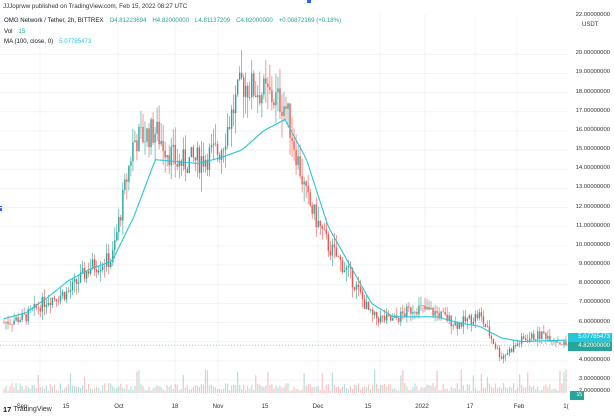 The width and height of the screenshot is (614, 416). I want to click on legend-symbol: OMG Network / Tether, 2h, BITTREX, so click(54, 20).